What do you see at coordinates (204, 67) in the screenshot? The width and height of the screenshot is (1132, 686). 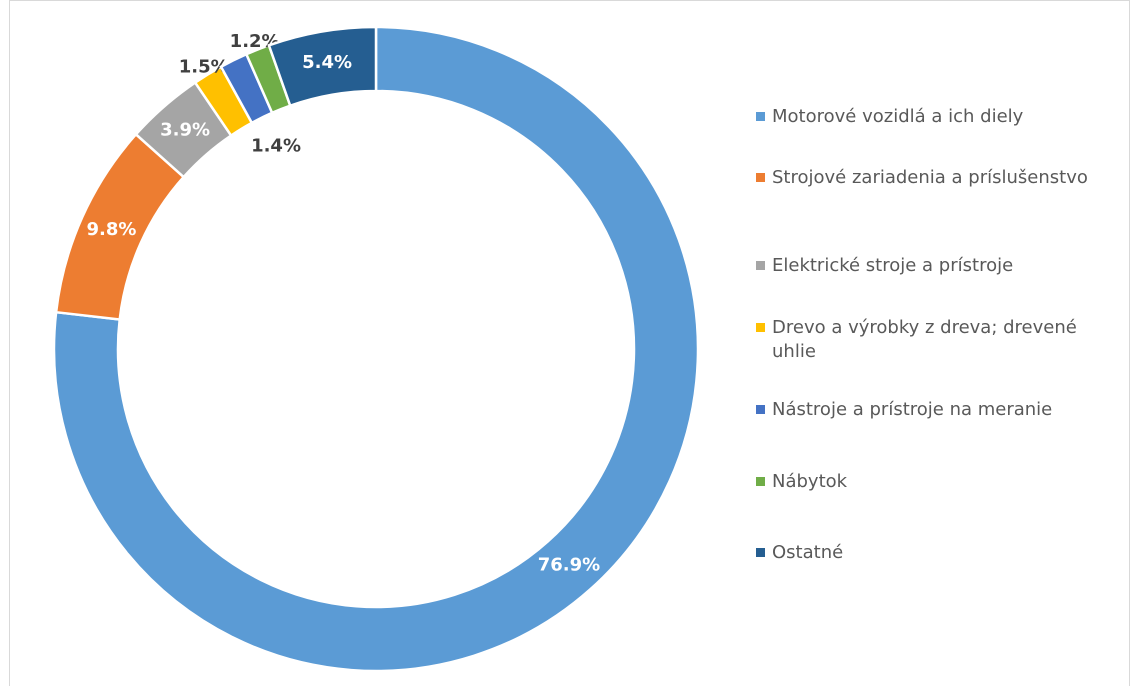 I see `data-label: 1.5%` at bounding box center [204, 67].